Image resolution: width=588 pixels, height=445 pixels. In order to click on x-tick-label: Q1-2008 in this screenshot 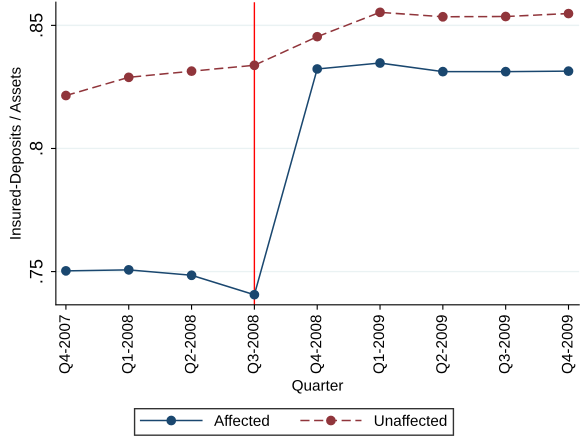, I will do `click(129, 344)`.